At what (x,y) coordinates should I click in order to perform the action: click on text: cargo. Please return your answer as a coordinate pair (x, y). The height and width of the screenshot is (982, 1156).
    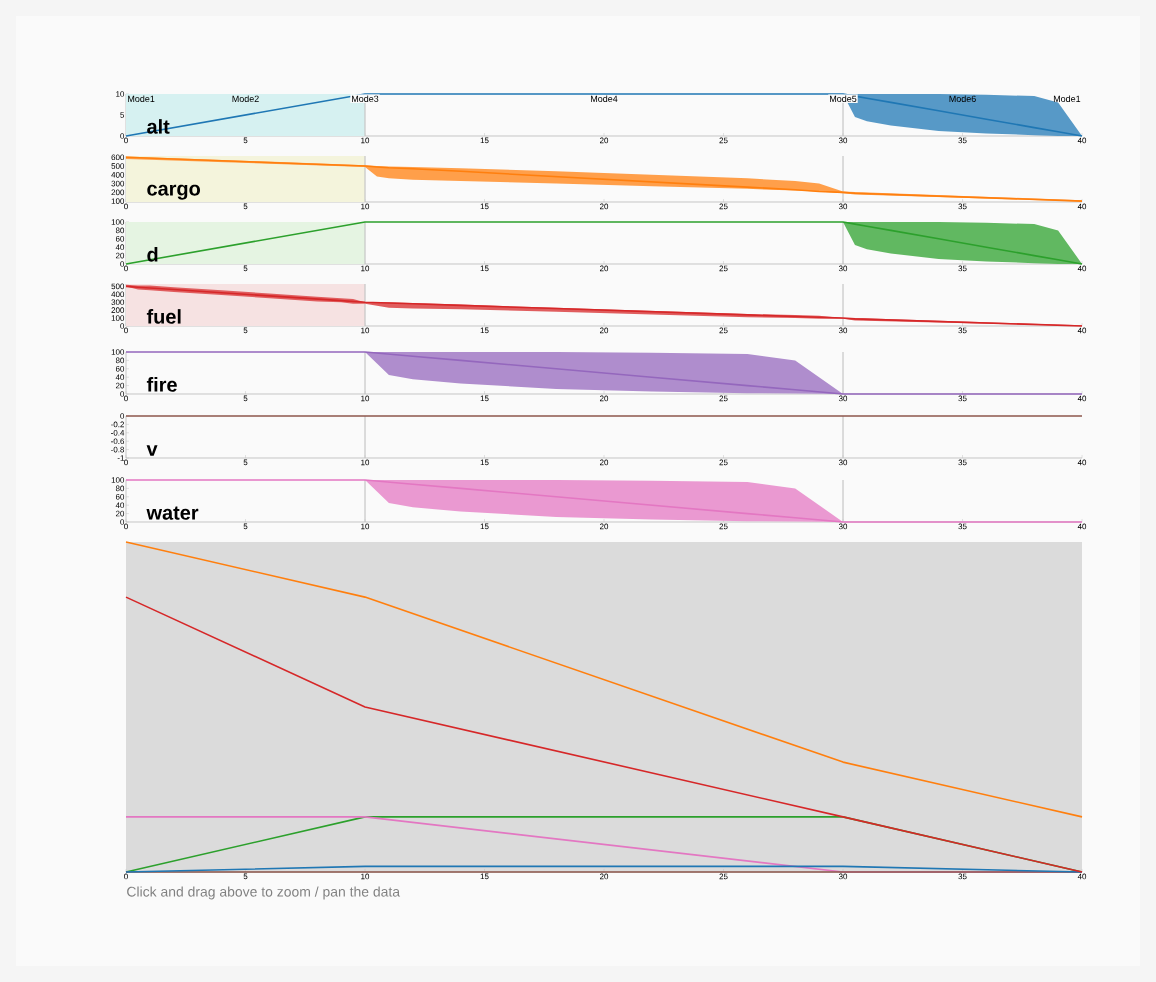
    Looking at the image, I should click on (174, 192).